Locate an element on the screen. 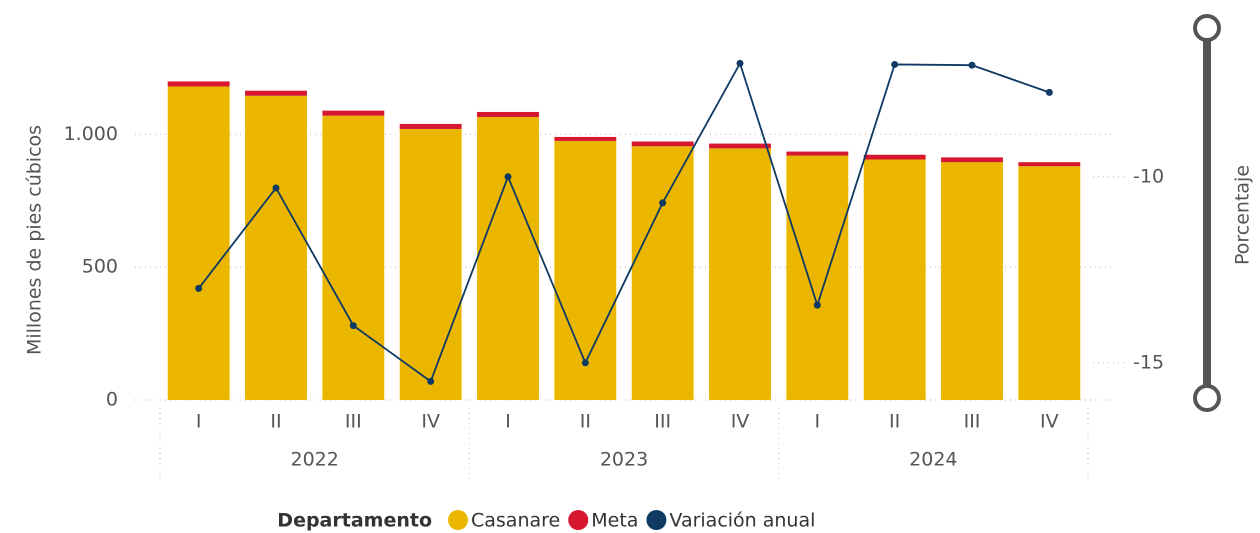 This screenshot has width=1260, height=533. y-axis-label: Millones de pies cúbicos is located at coordinates (35, 240).